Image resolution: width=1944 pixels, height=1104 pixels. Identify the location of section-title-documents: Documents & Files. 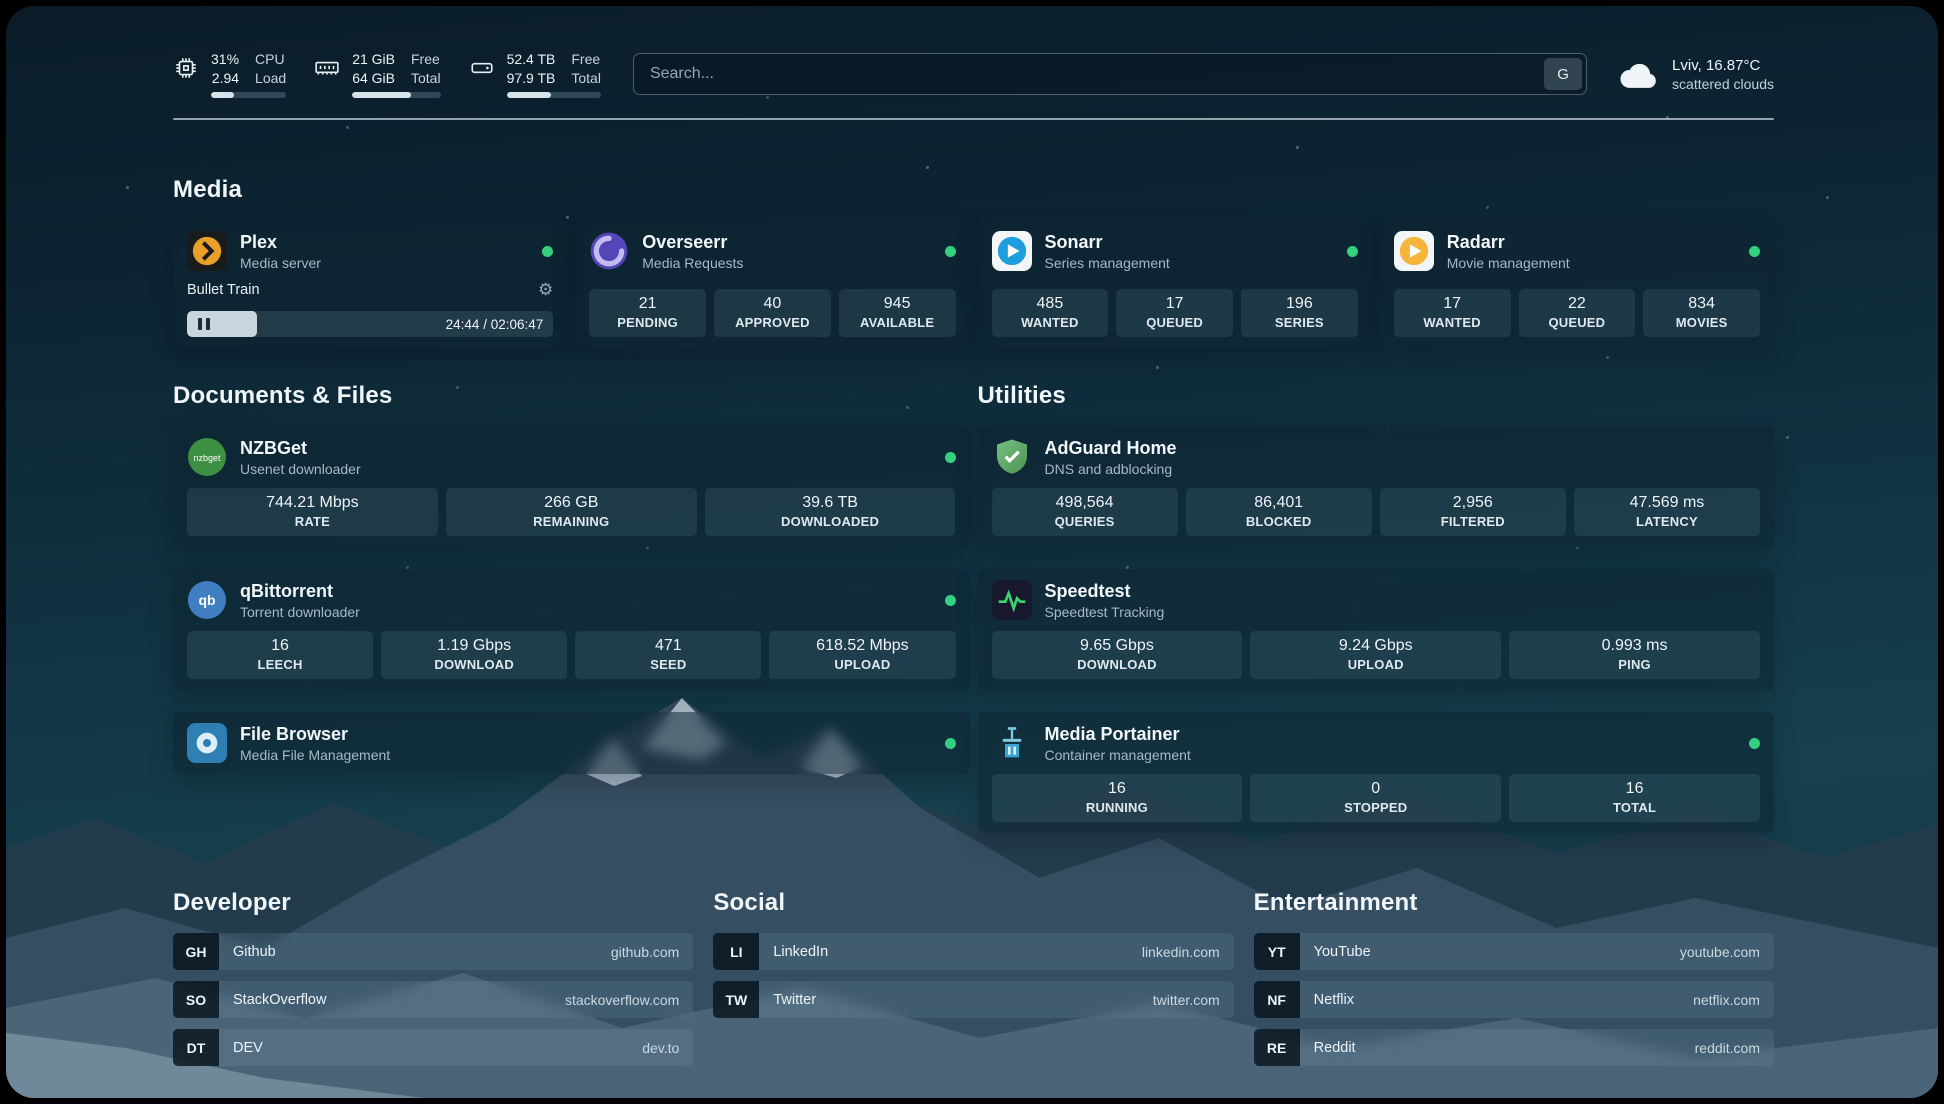
(283, 396).